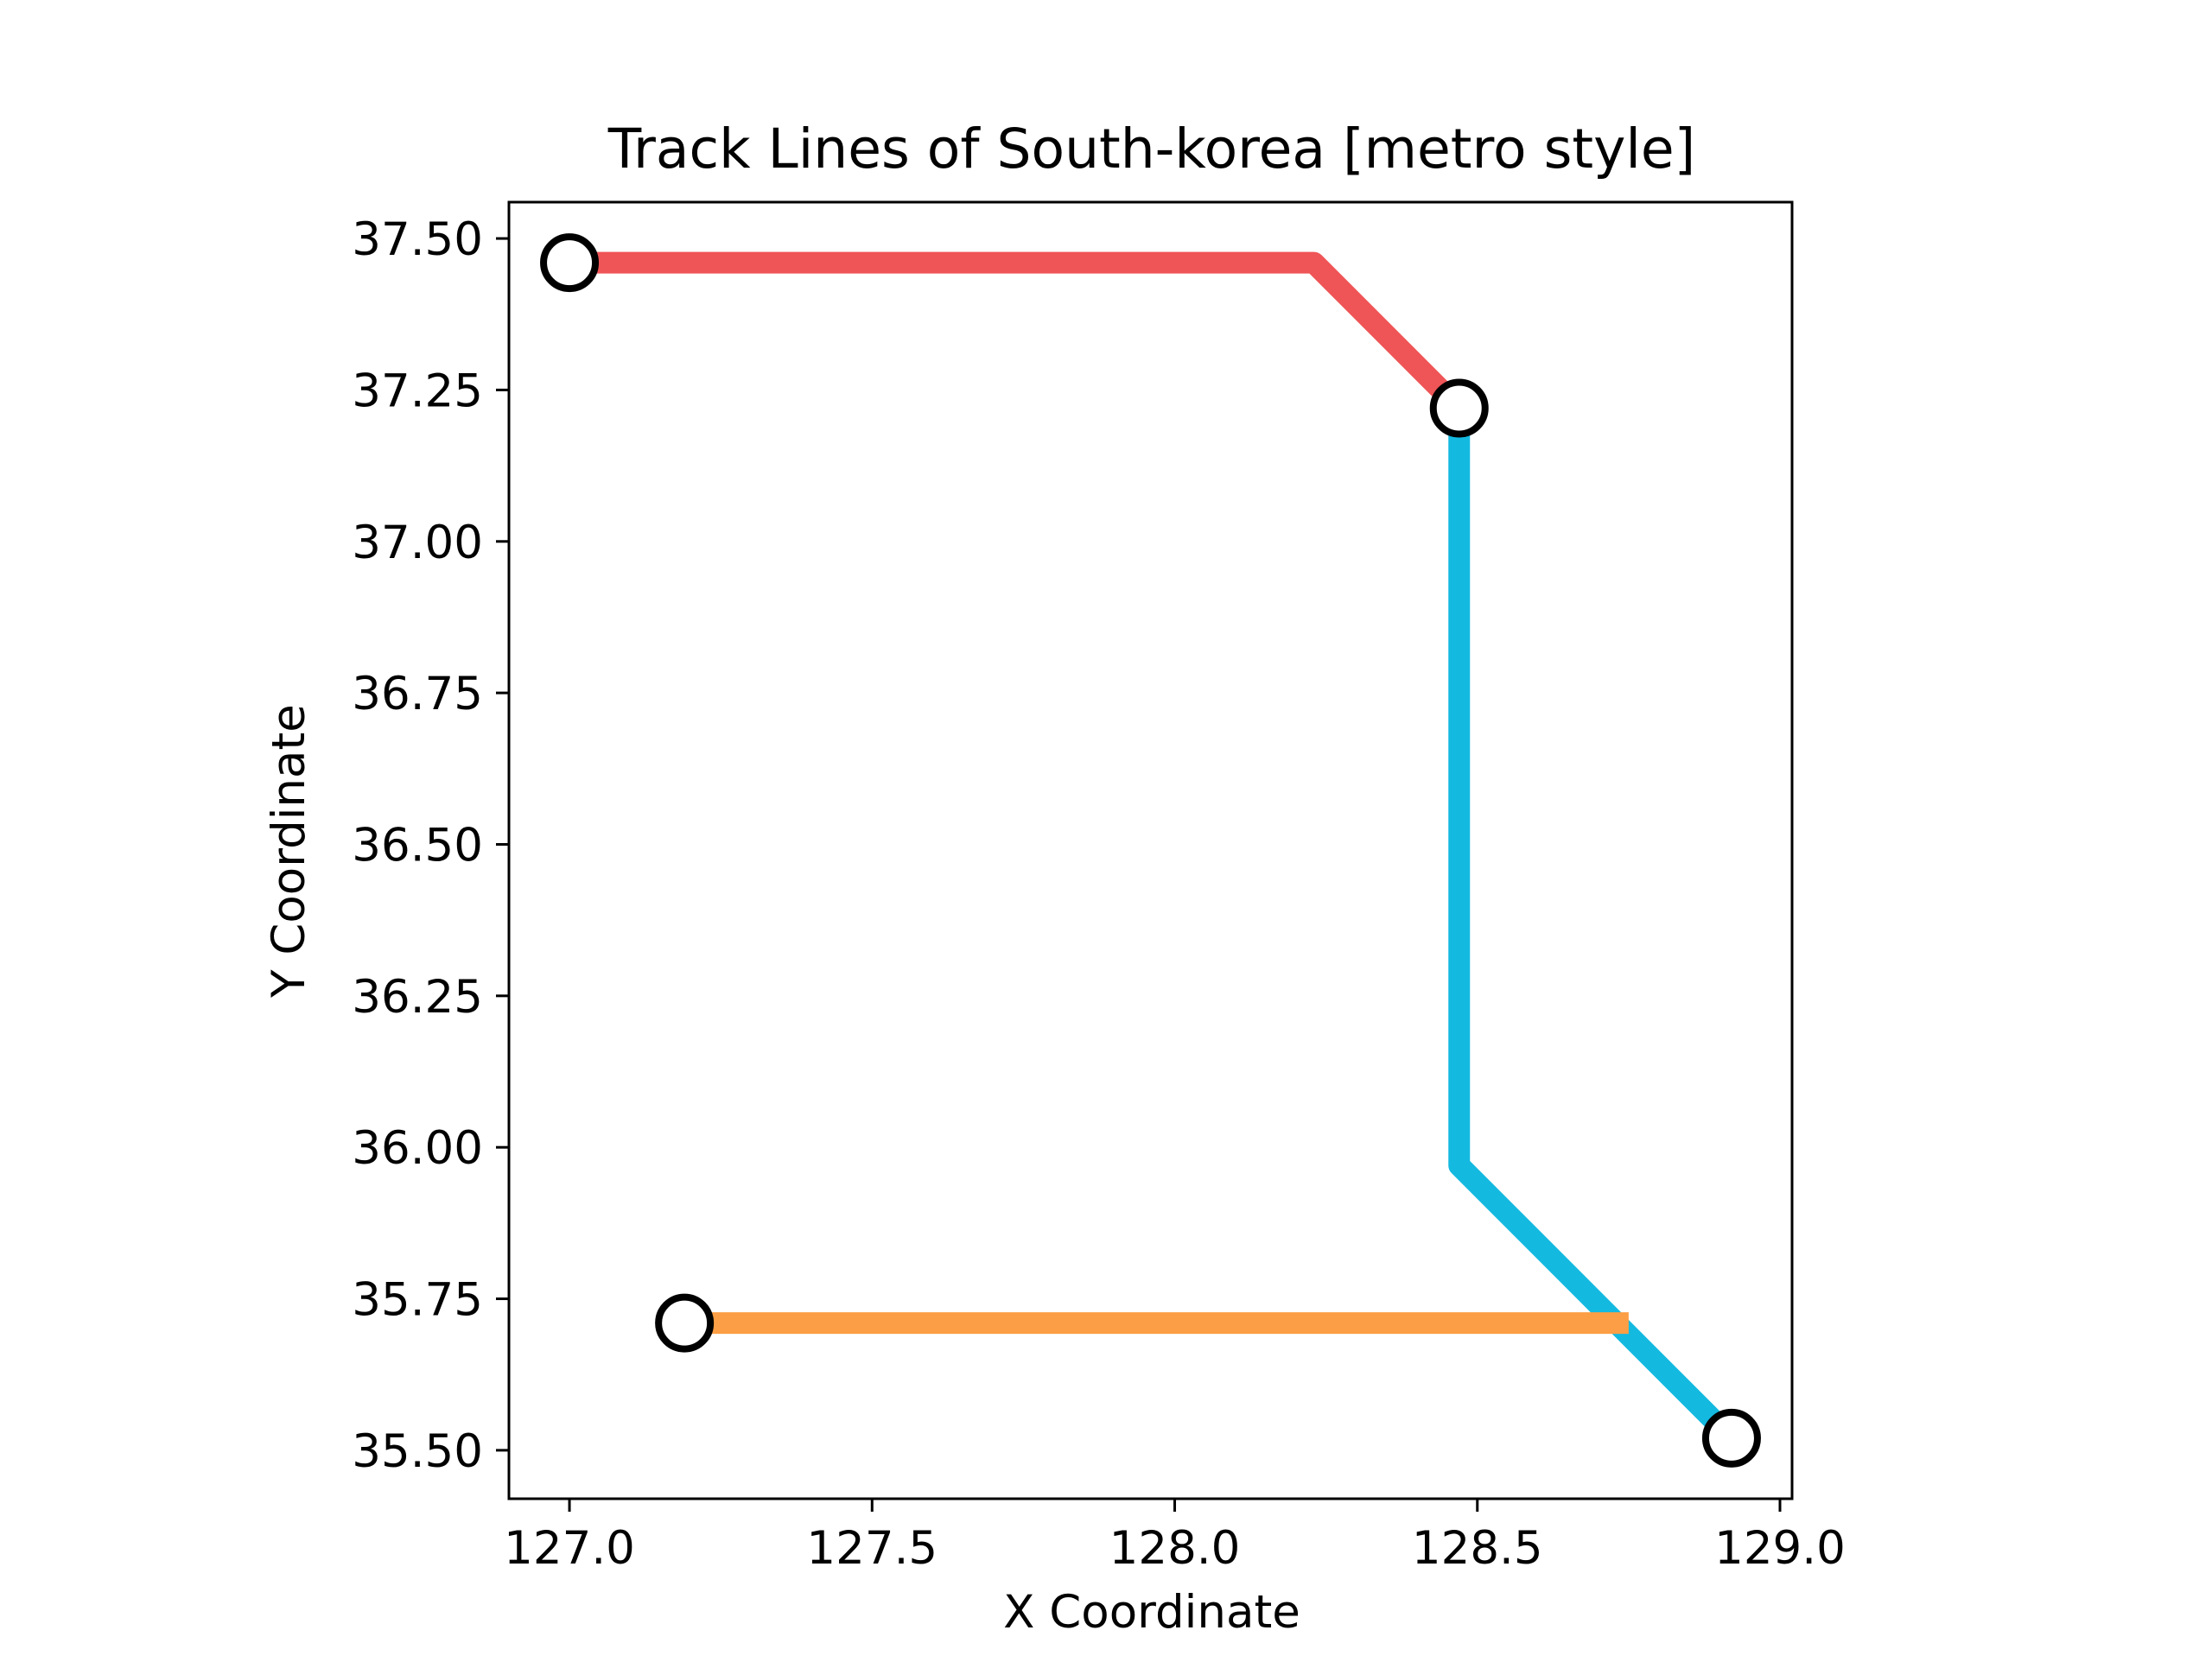 Image resolution: width=2212 pixels, height=1662 pixels. I want to click on y-tick-label-5: 36.50, so click(417, 845).